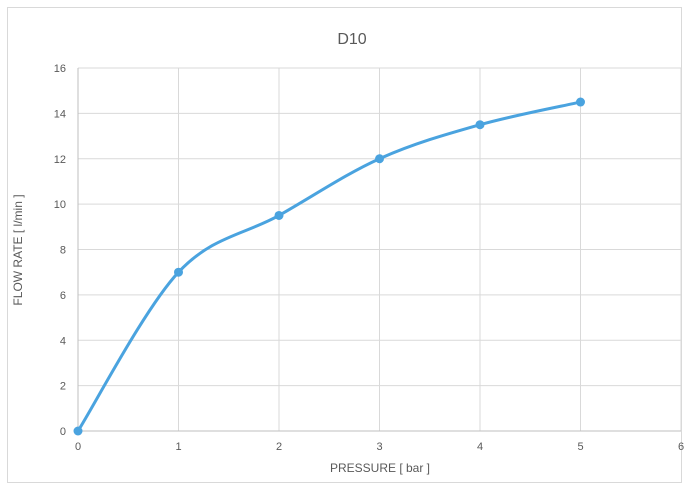 Image resolution: width=689 pixels, height=490 pixels. Describe the element at coordinates (78, 447) in the screenshot. I see `x-tick-label-0: 0` at that location.